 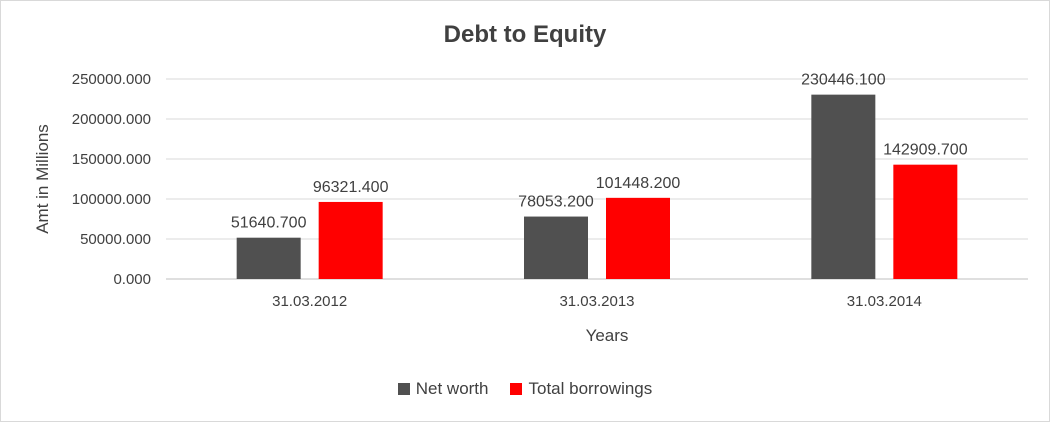 What do you see at coordinates (42, 179) in the screenshot?
I see `y-axis-title: Amt in Millions` at bounding box center [42, 179].